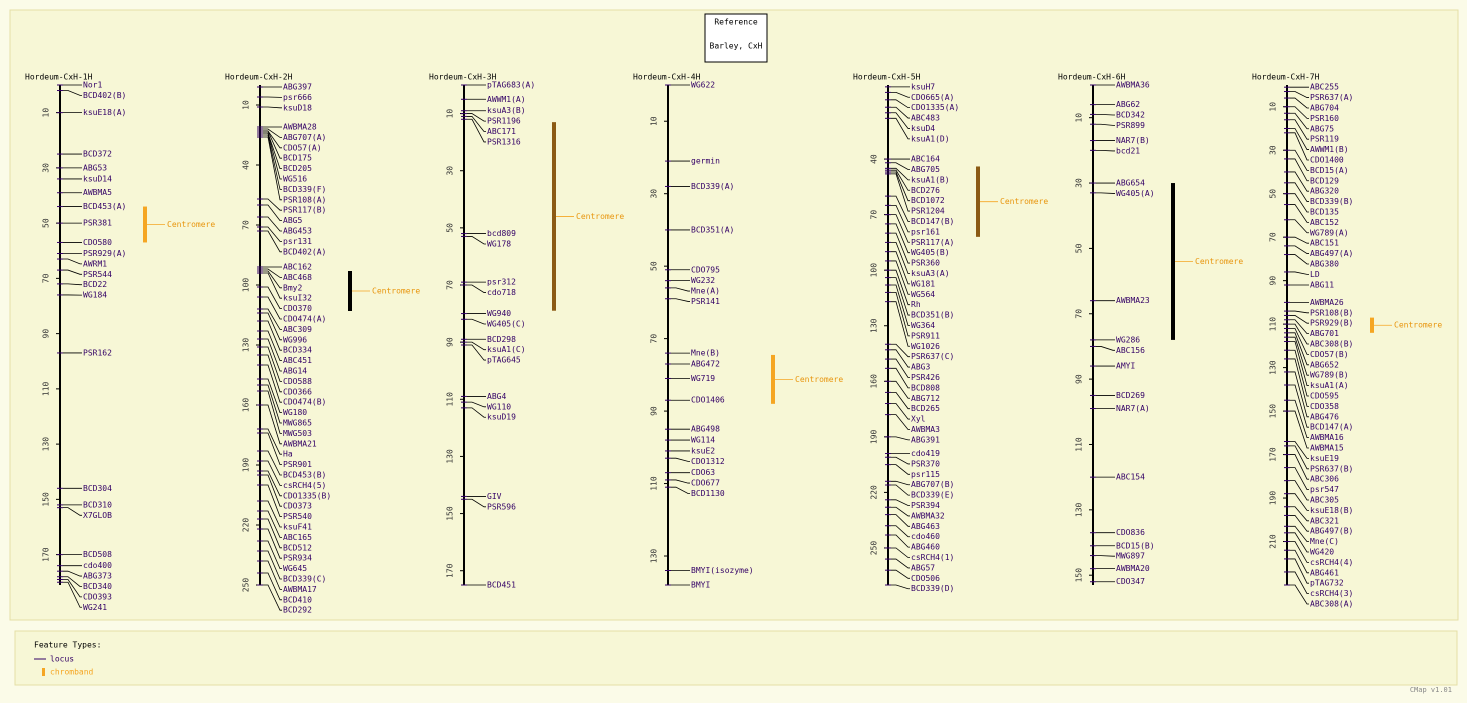 Image resolution: width=1467 pixels, height=703 pixels. What do you see at coordinates (923, 128) in the screenshot?
I see `locus-label: ksuD4` at bounding box center [923, 128].